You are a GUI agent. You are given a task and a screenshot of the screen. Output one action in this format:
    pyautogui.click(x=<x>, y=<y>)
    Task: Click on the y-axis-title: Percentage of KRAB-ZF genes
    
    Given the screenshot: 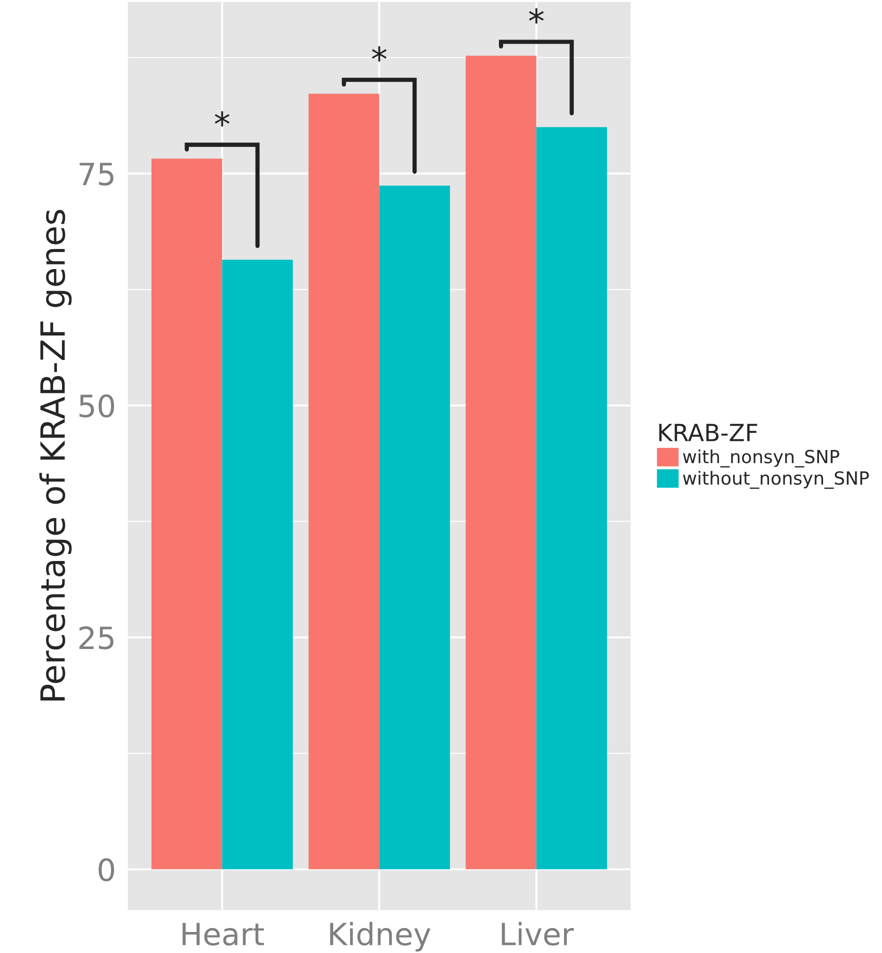 What is the action you would take?
    pyautogui.click(x=55, y=455)
    